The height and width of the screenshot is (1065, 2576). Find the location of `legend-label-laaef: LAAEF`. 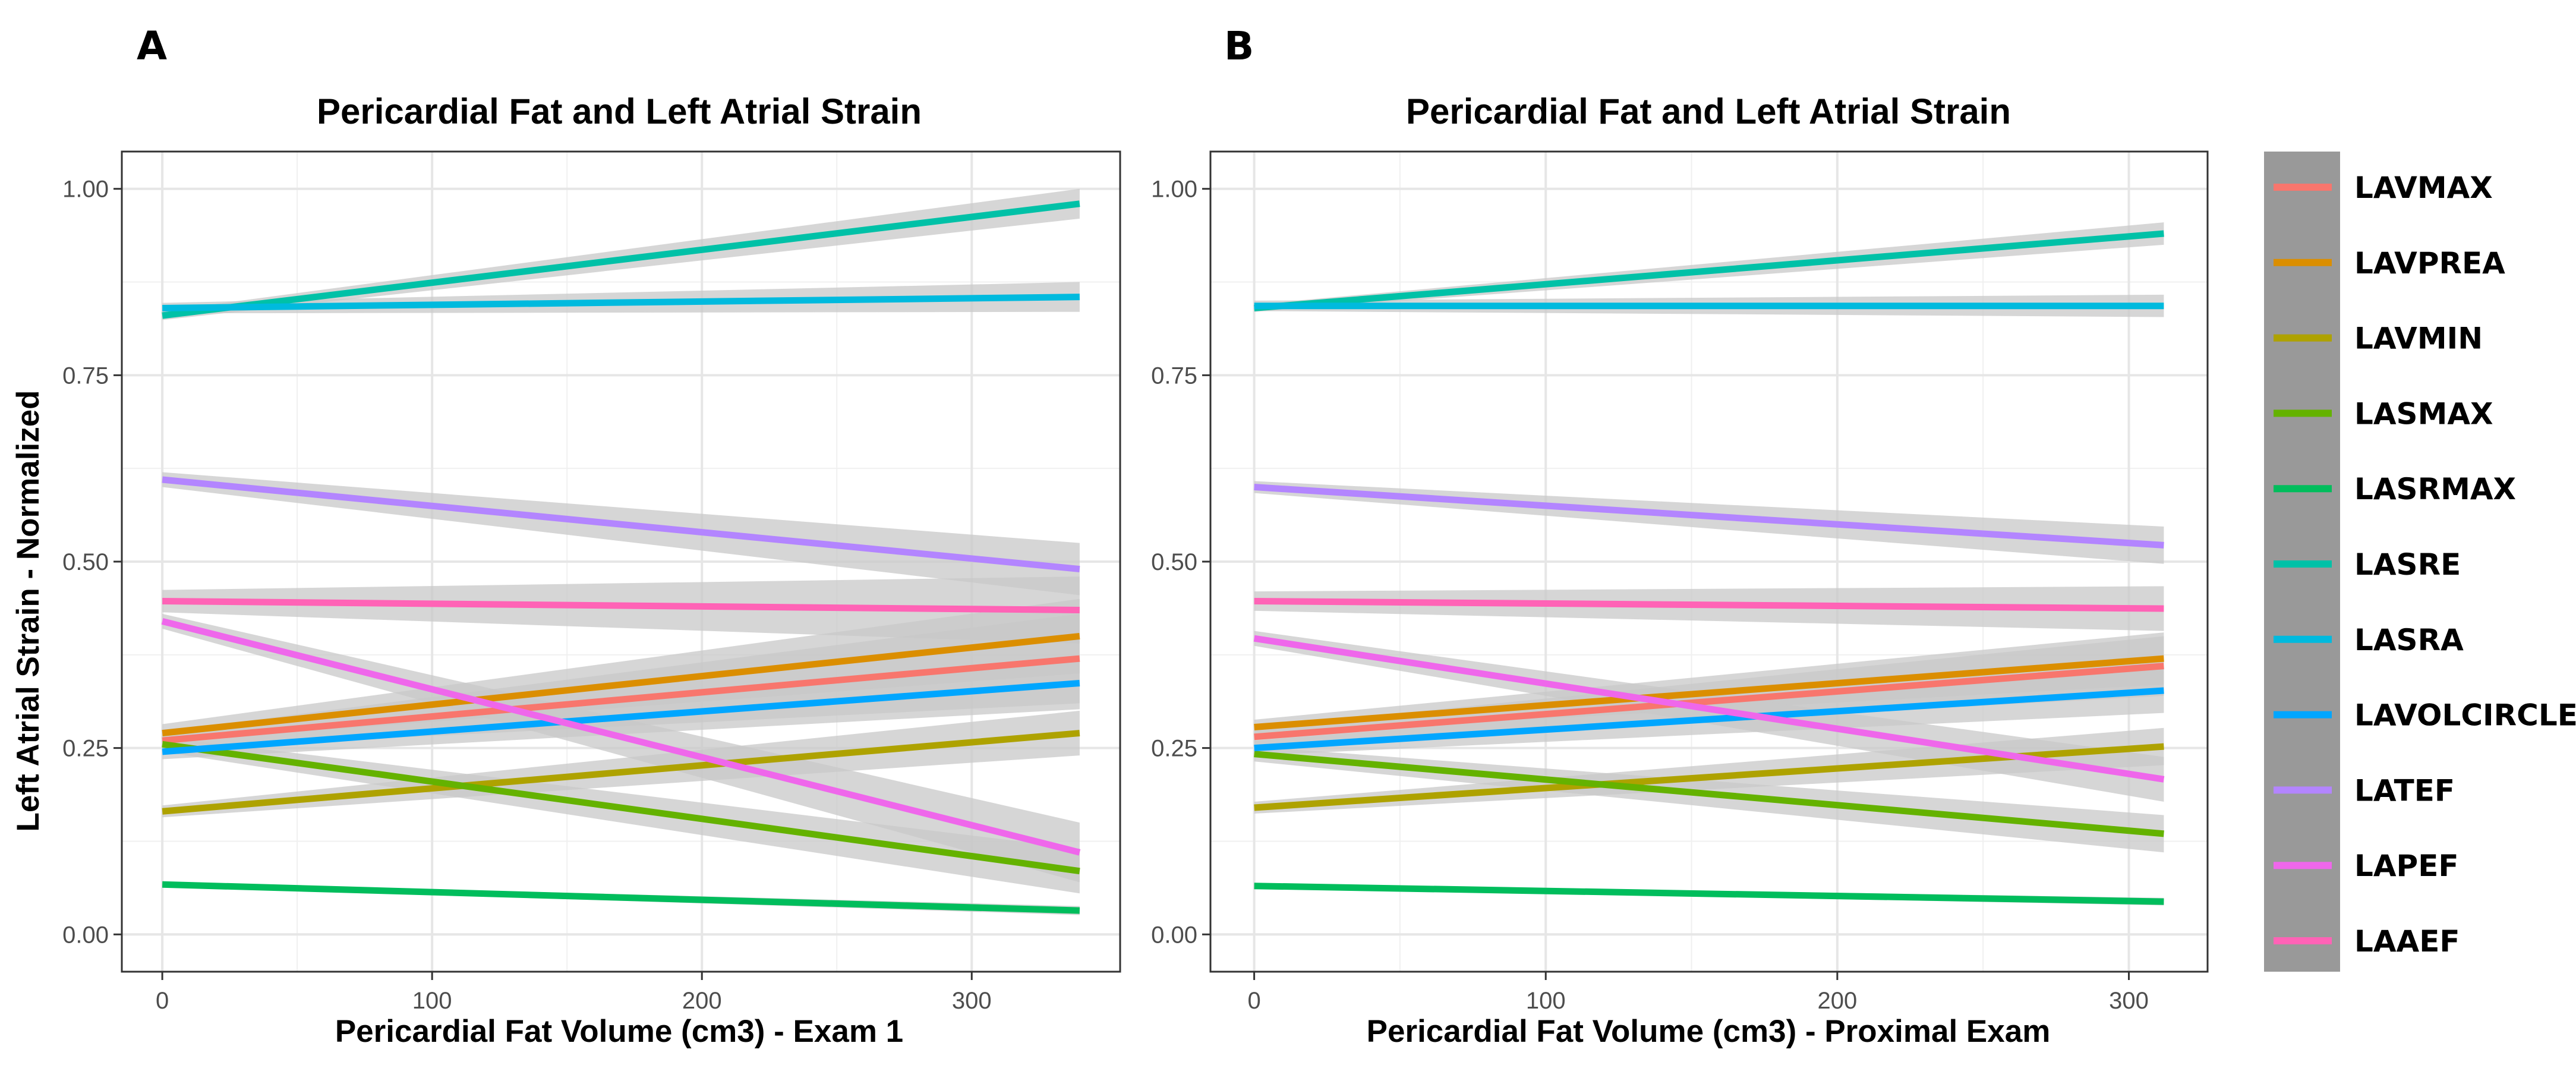

legend-label-laaef: LAAEF is located at coordinates (2407, 941).